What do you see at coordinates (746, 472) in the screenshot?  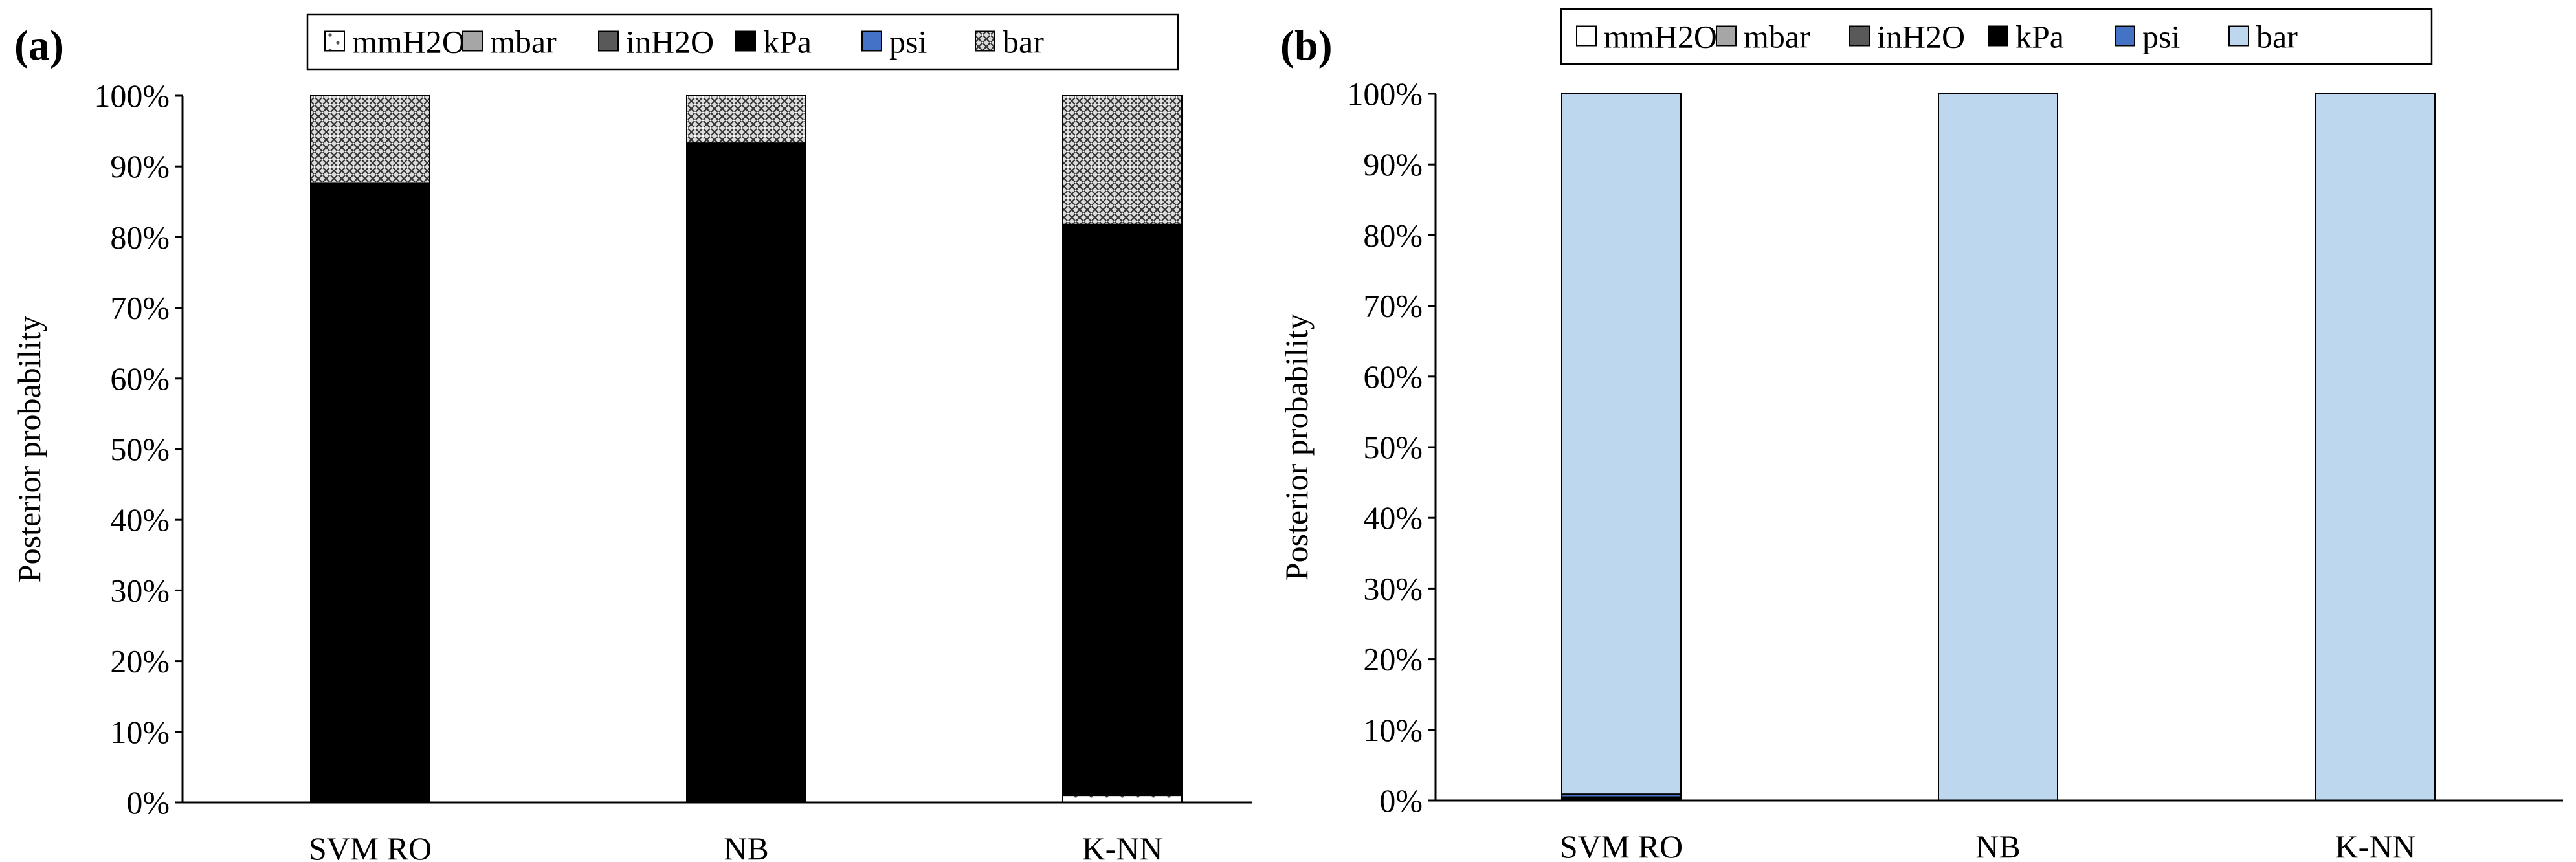 I see `bar-segment-kpa-nb` at bounding box center [746, 472].